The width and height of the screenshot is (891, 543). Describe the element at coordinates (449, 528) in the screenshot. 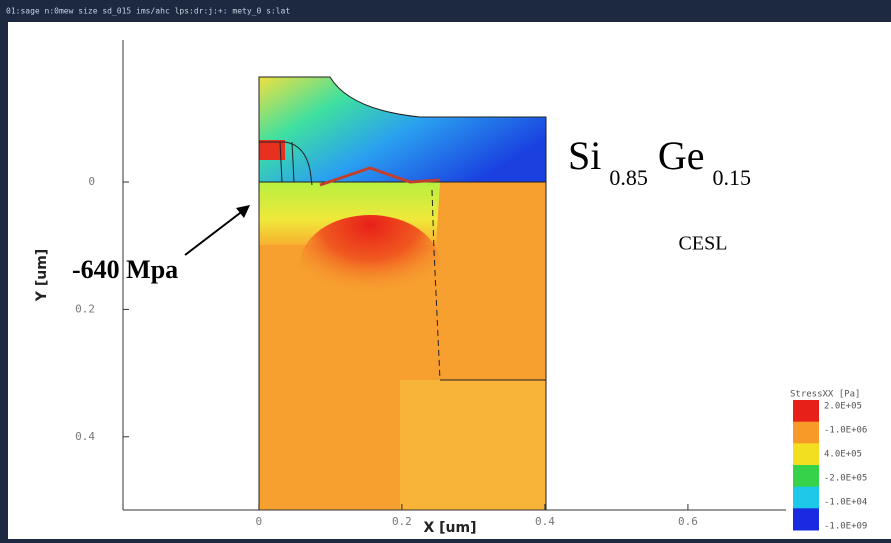

I see `x-axis-label: X [um]` at that location.